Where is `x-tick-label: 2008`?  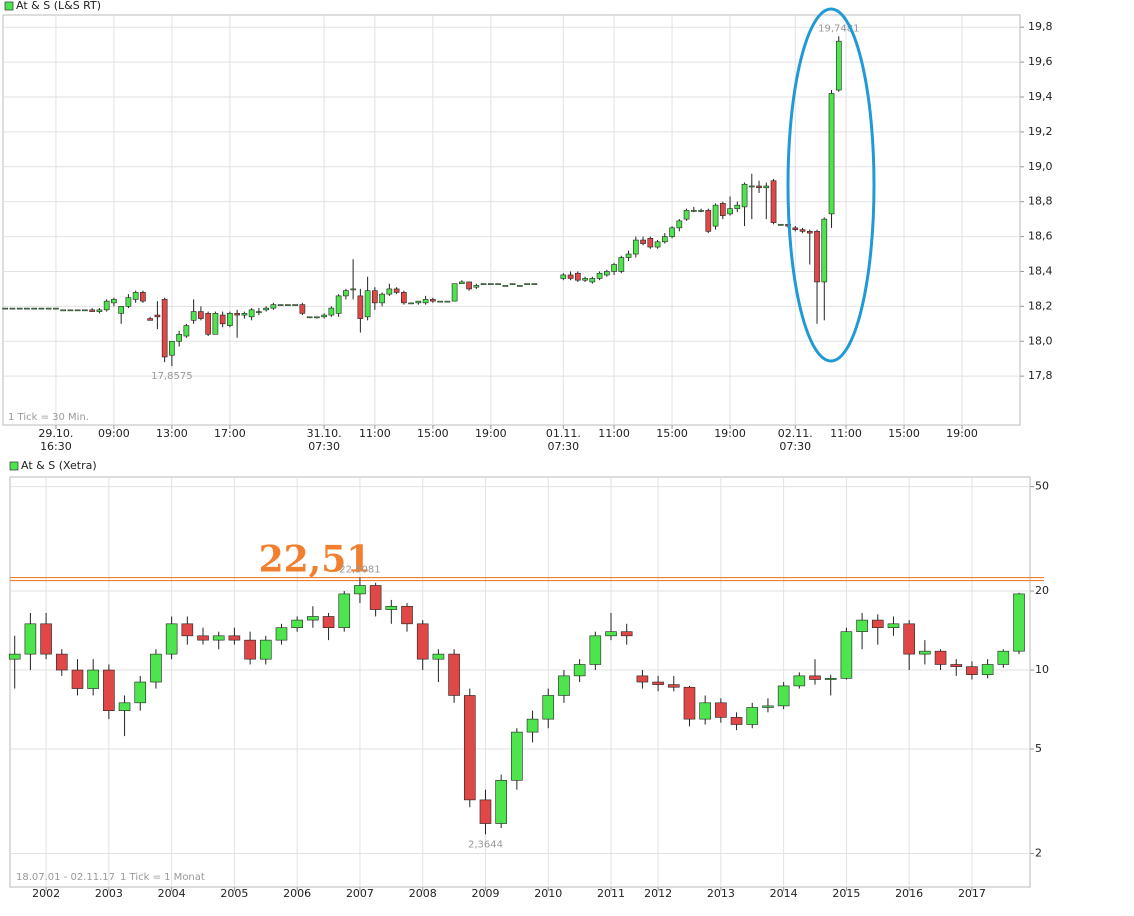 x-tick-label: 2008 is located at coordinates (423, 893).